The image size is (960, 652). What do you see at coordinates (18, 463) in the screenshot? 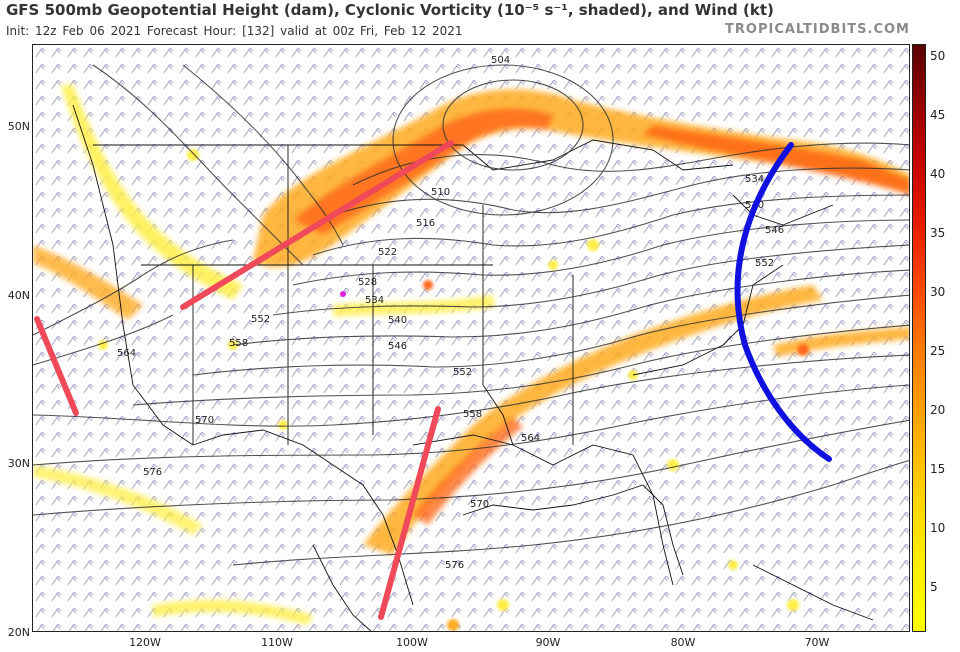
I see `lat-label-30n: 30N` at bounding box center [18, 463].